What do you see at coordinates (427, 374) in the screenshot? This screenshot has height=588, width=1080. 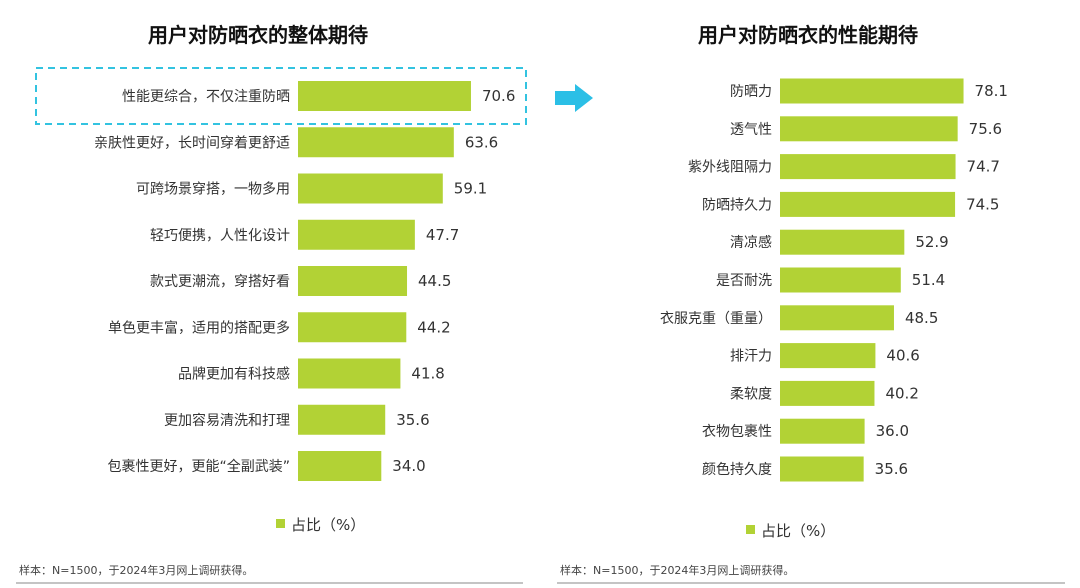 I see `value-label: 41.8` at bounding box center [427, 374].